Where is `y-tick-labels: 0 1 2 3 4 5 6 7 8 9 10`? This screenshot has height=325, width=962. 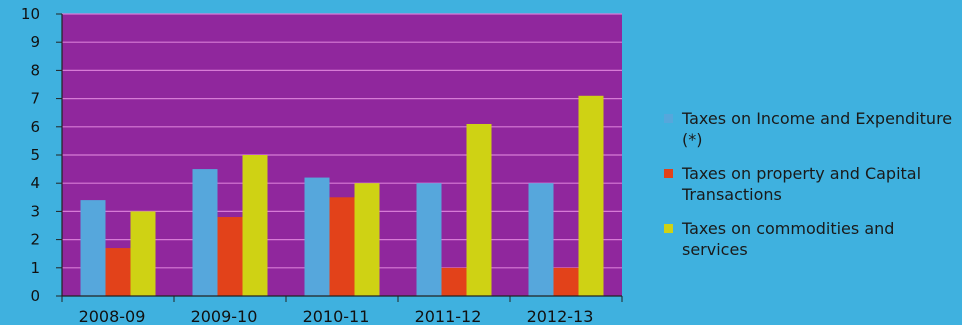 y-tick-labels: 0 1 2 3 4 5 6 7 8 9 10 is located at coordinates (41, 155).